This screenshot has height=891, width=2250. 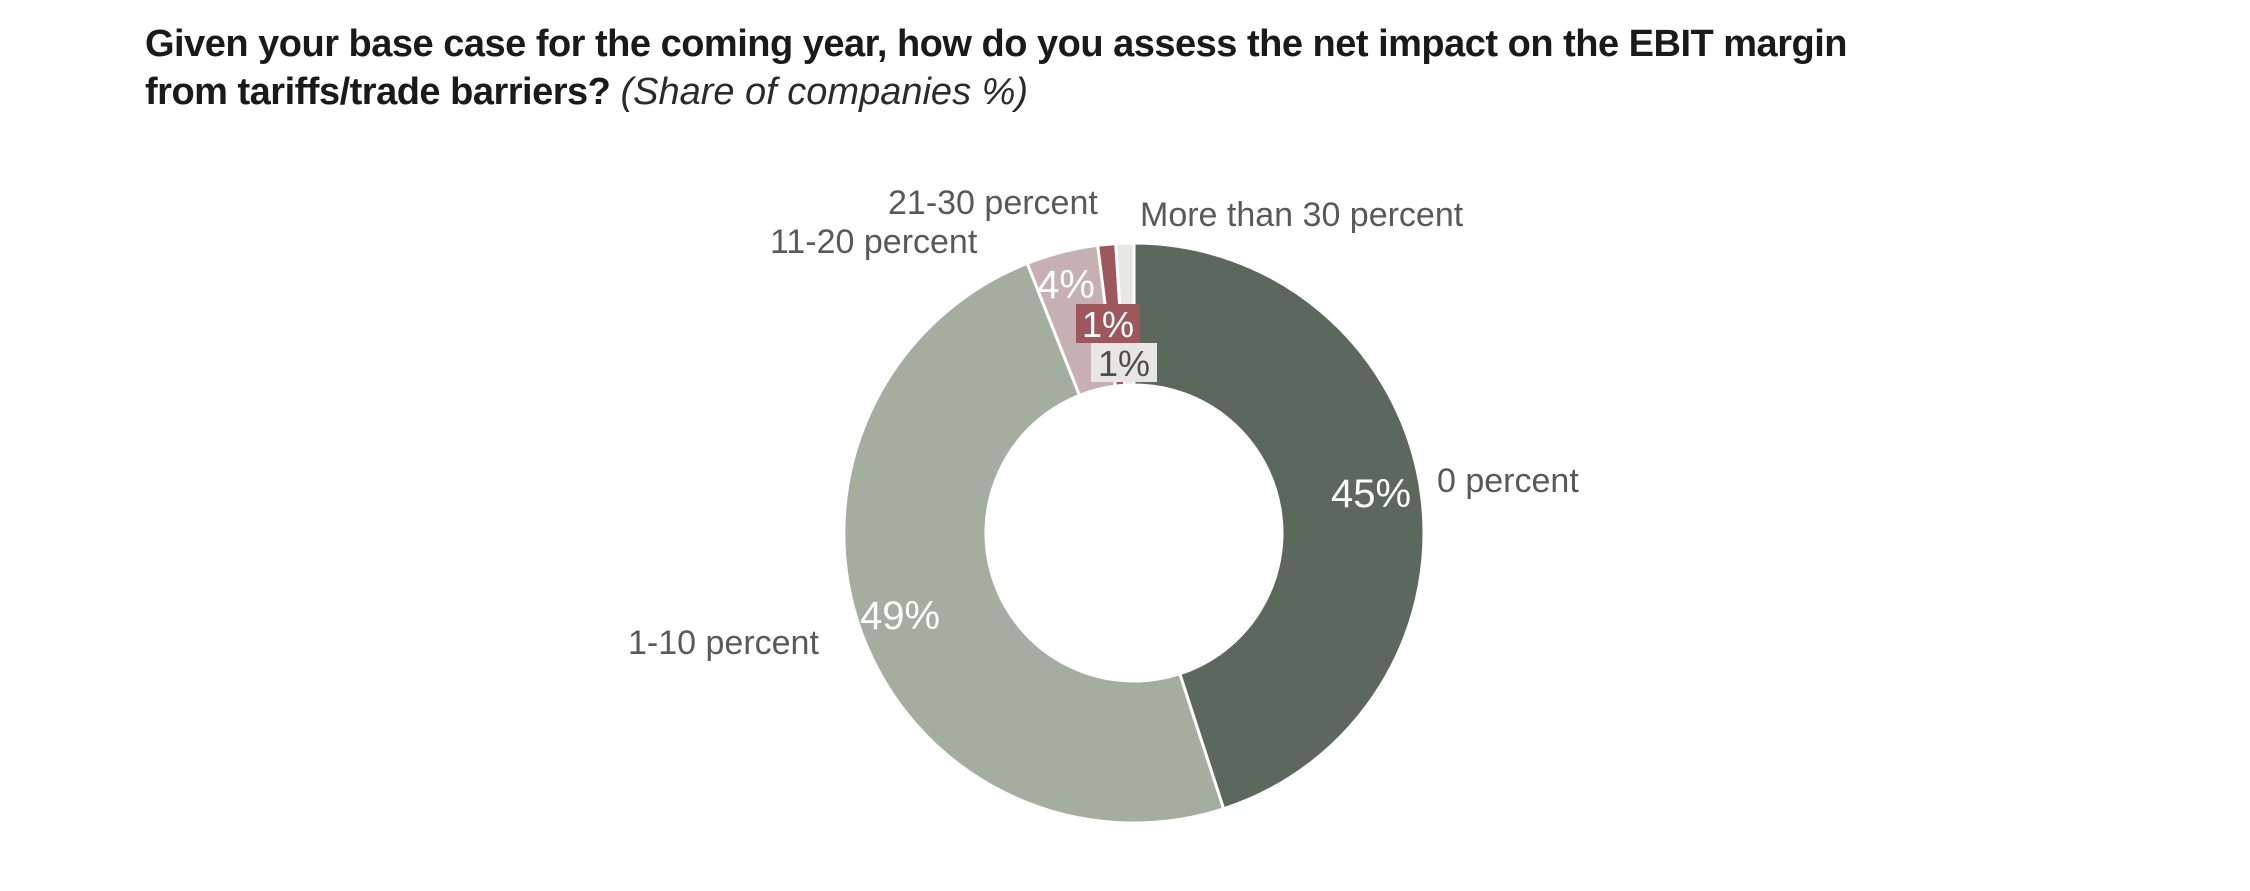 What do you see at coordinates (993, 203) in the screenshot?
I see `slice-category-label-21-30-percent: 21-30 percent` at bounding box center [993, 203].